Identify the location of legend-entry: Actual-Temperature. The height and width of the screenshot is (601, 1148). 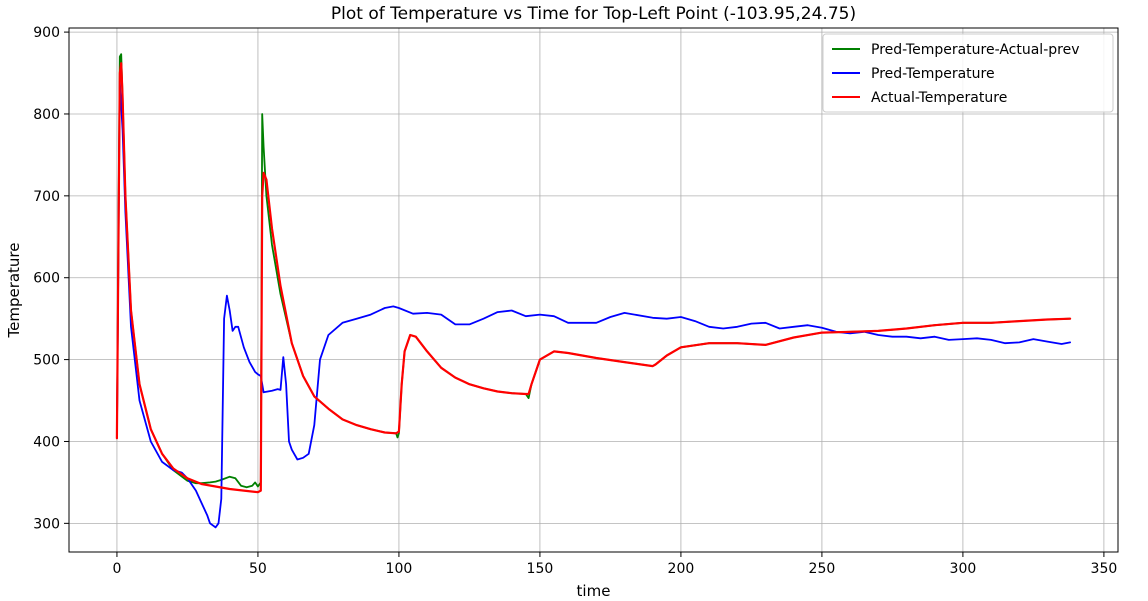
(939, 98).